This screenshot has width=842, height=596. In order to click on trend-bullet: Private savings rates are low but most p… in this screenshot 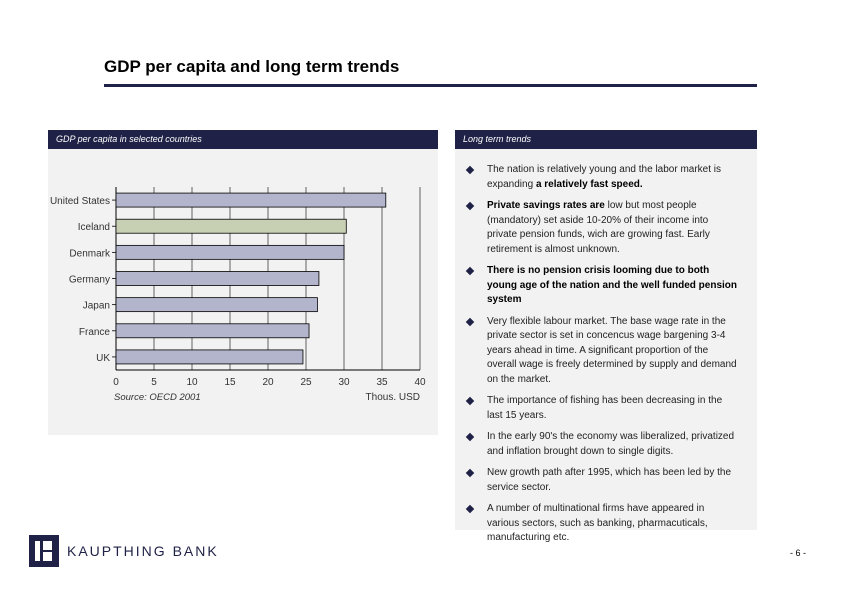, I will do `click(606, 228)`.